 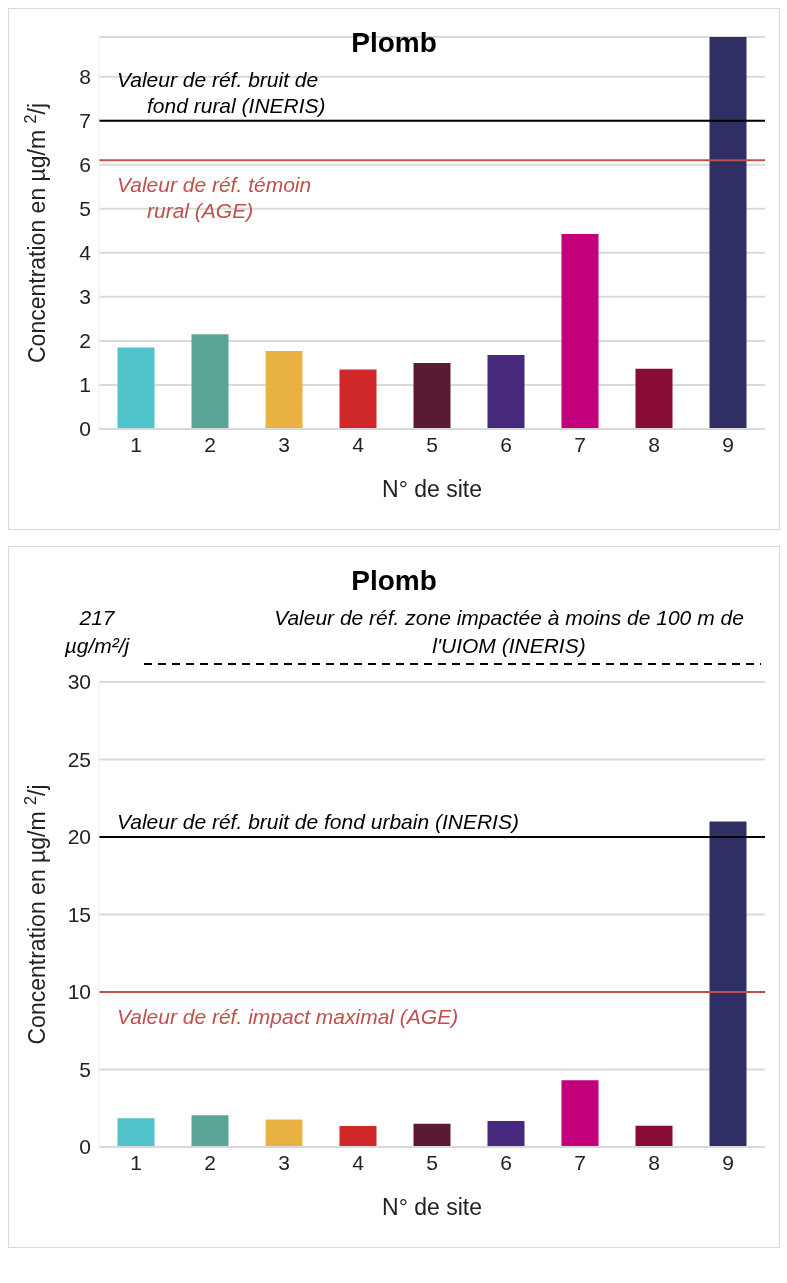 I want to click on y-tick-label: 7, so click(x=85, y=121).